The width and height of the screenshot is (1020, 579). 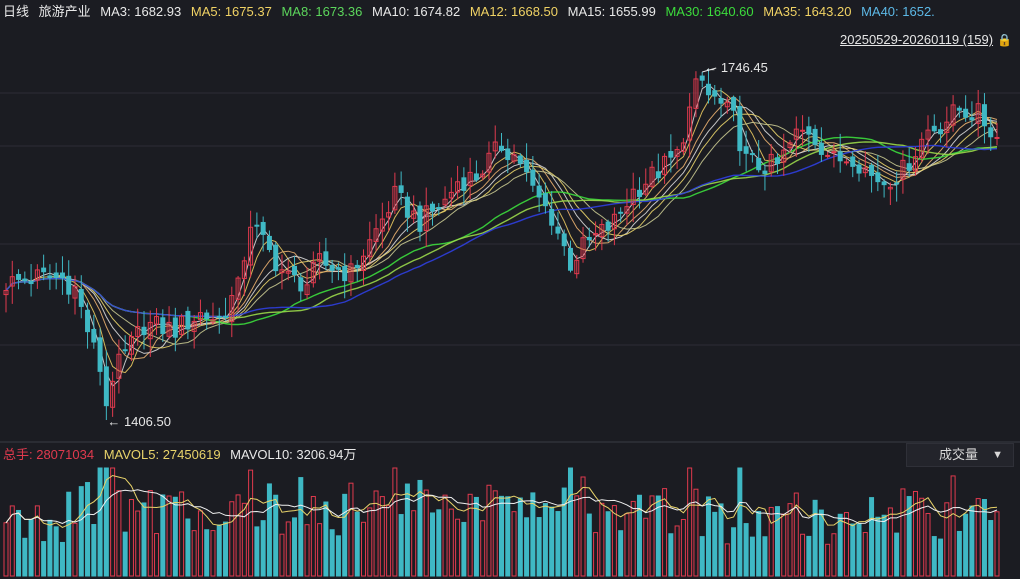 I want to click on indicator-dropdown: 成交量 ▼, so click(x=960, y=455).